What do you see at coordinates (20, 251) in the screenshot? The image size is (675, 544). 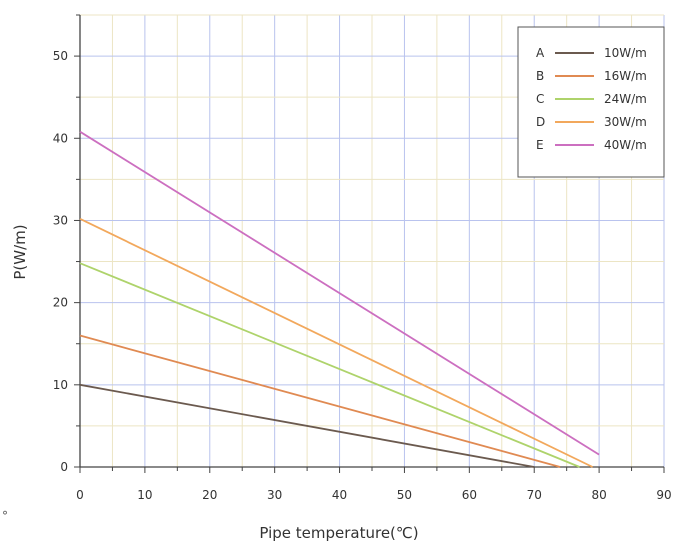 I see `y-axis-title: P(W/m)` at bounding box center [20, 251].